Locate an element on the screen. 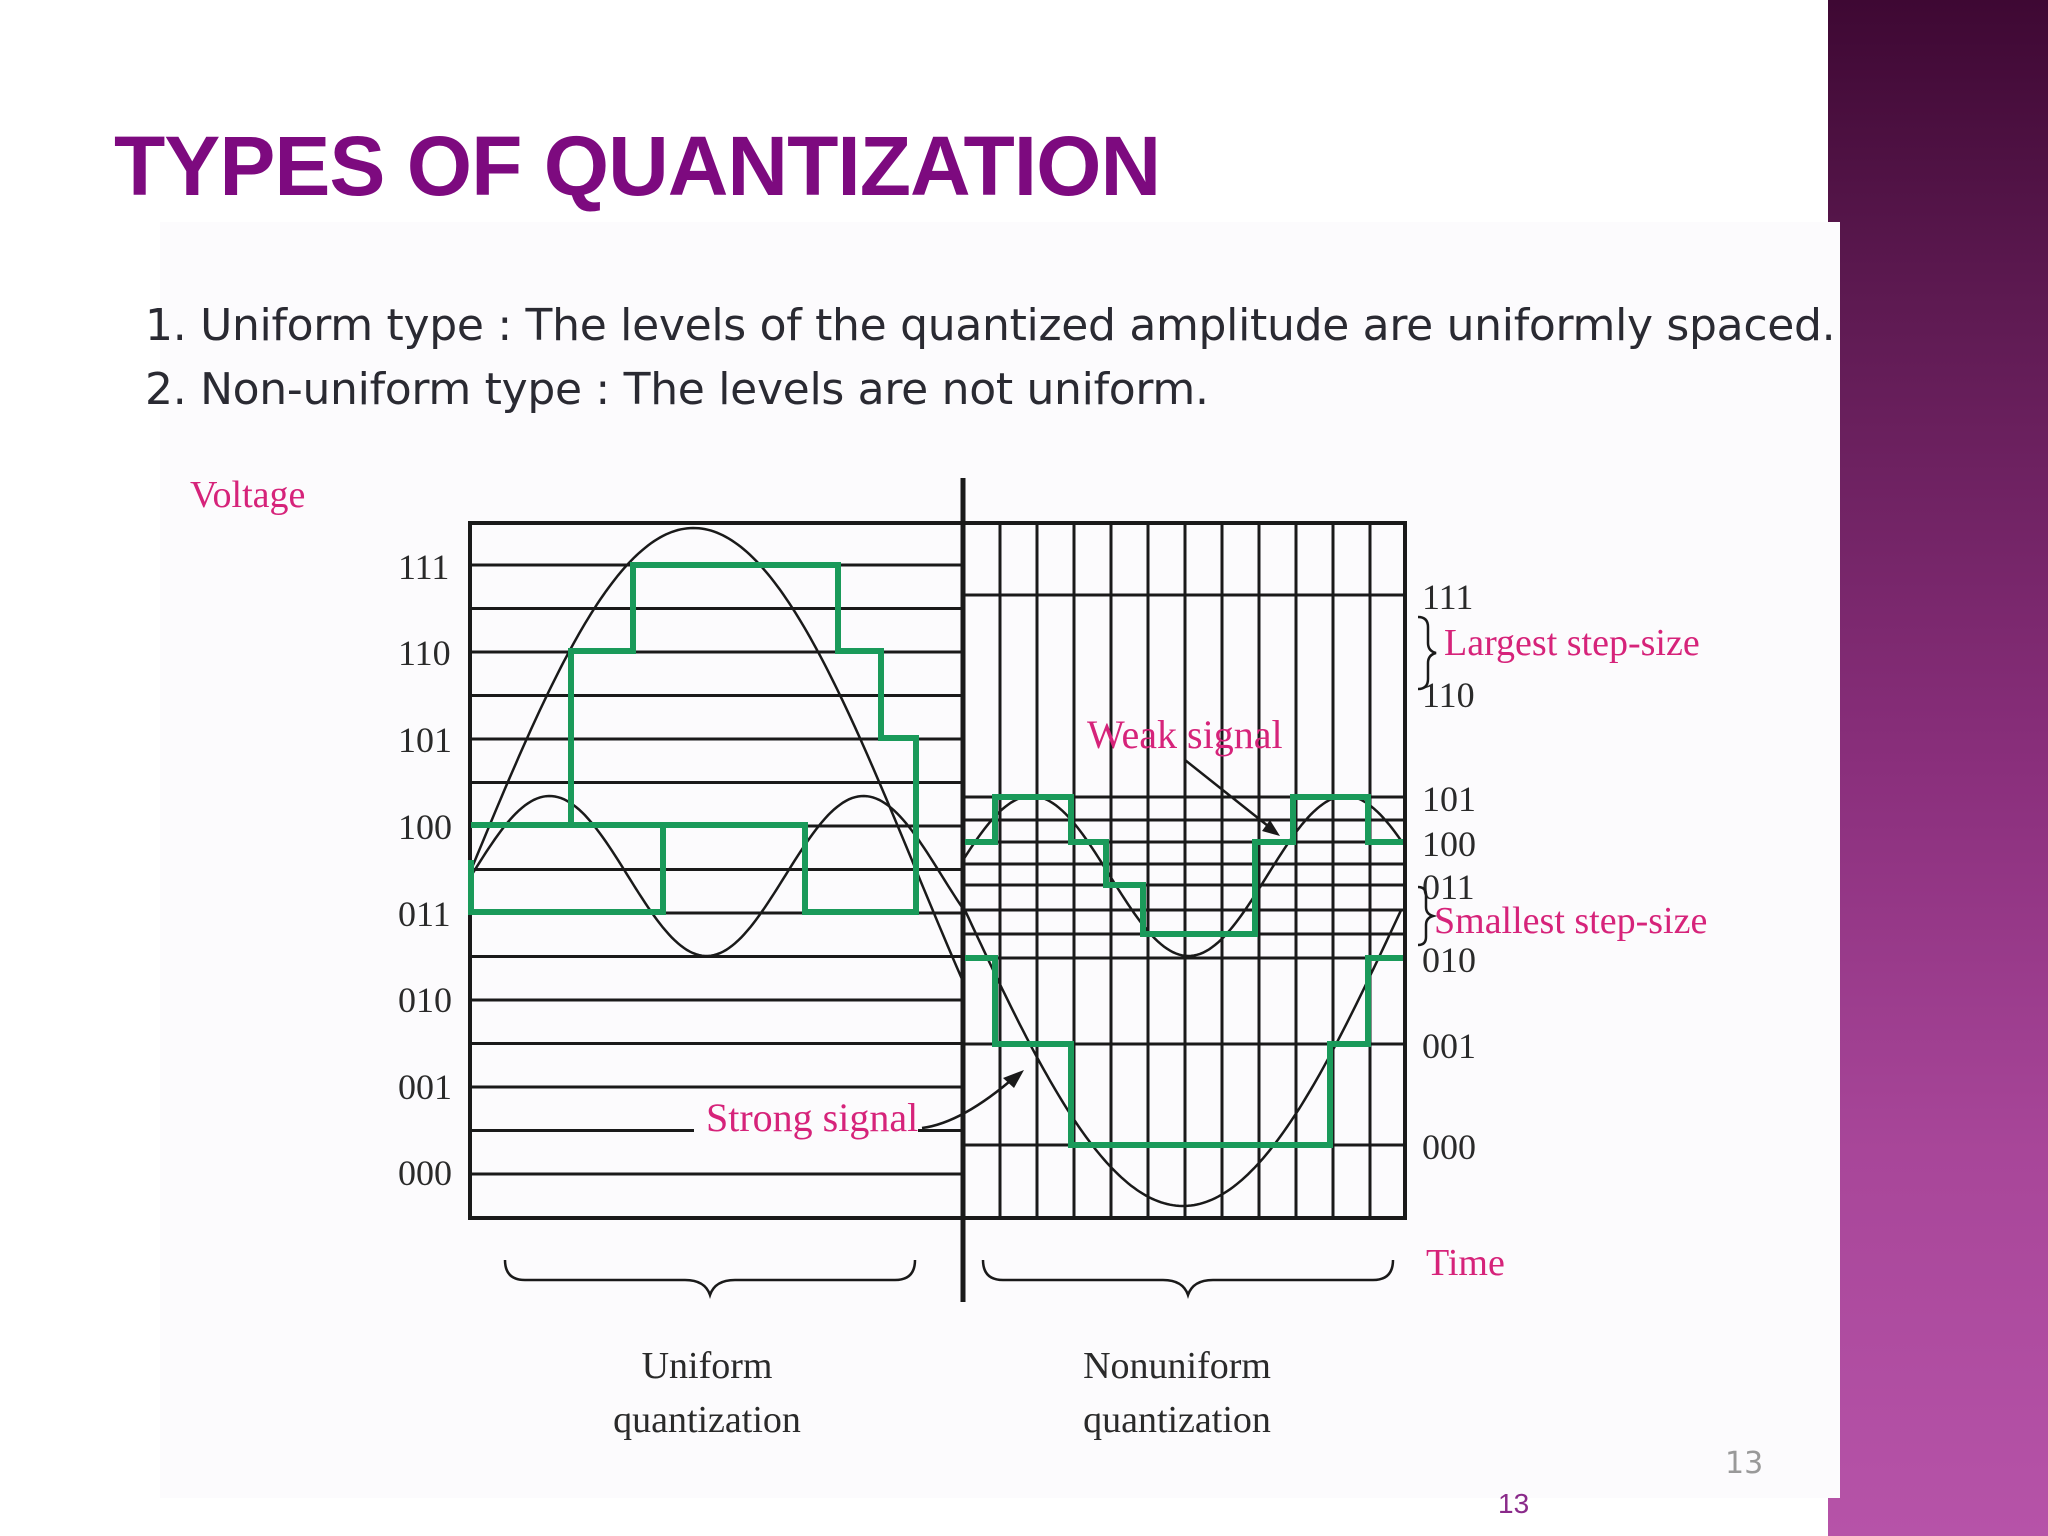 Image resolution: width=2048 pixels, height=1536 pixels. smallest-step-brace is located at coordinates (1427, 916).